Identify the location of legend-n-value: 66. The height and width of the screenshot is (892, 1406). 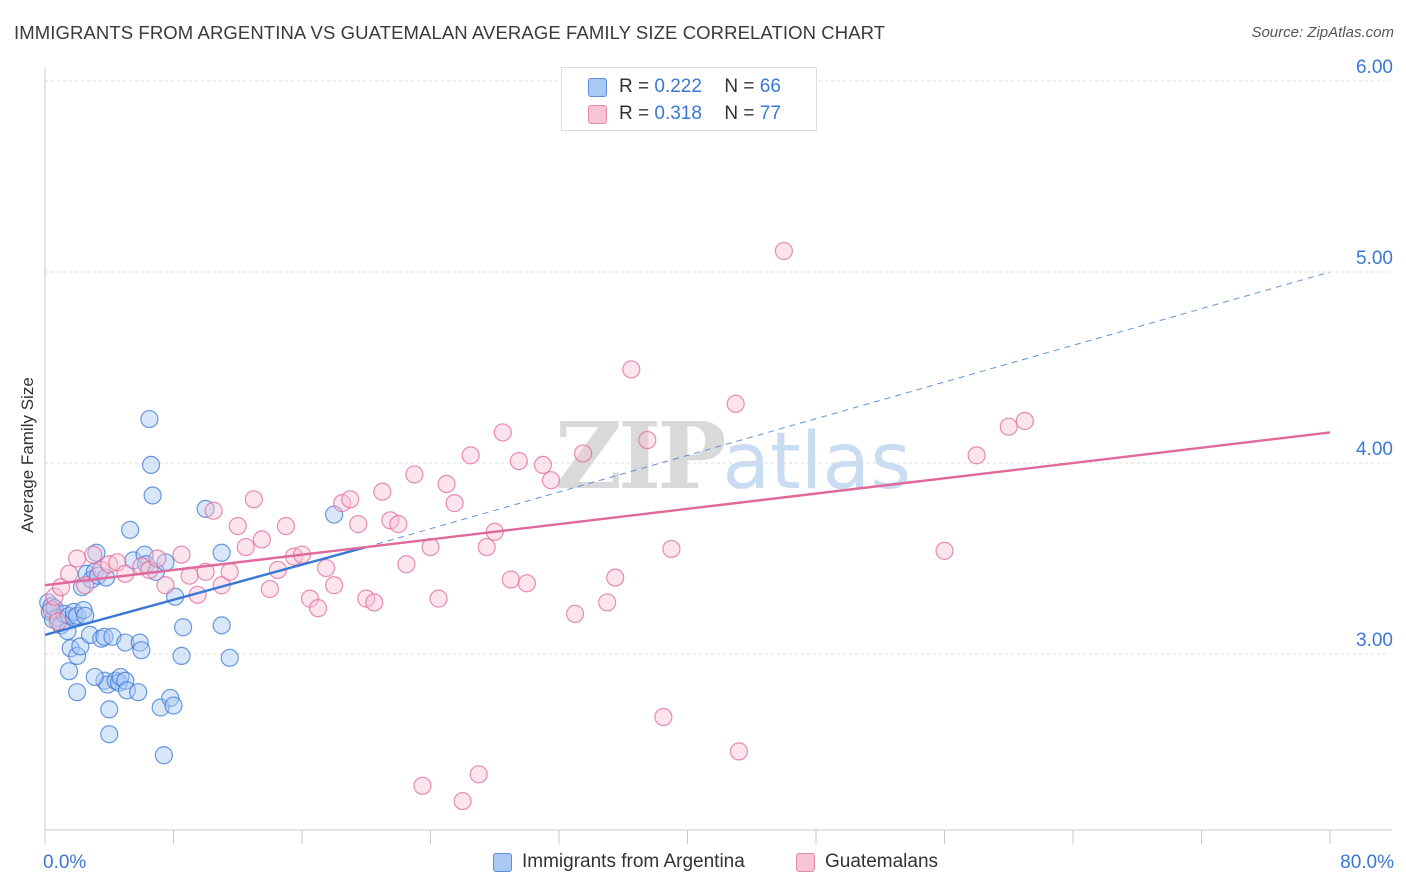
(770, 86).